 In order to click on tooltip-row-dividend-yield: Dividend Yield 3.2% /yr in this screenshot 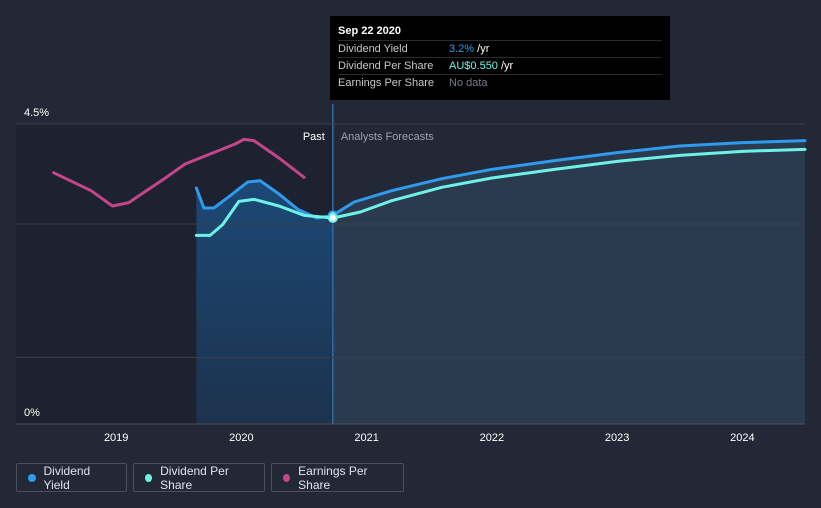, I will do `click(500, 48)`.